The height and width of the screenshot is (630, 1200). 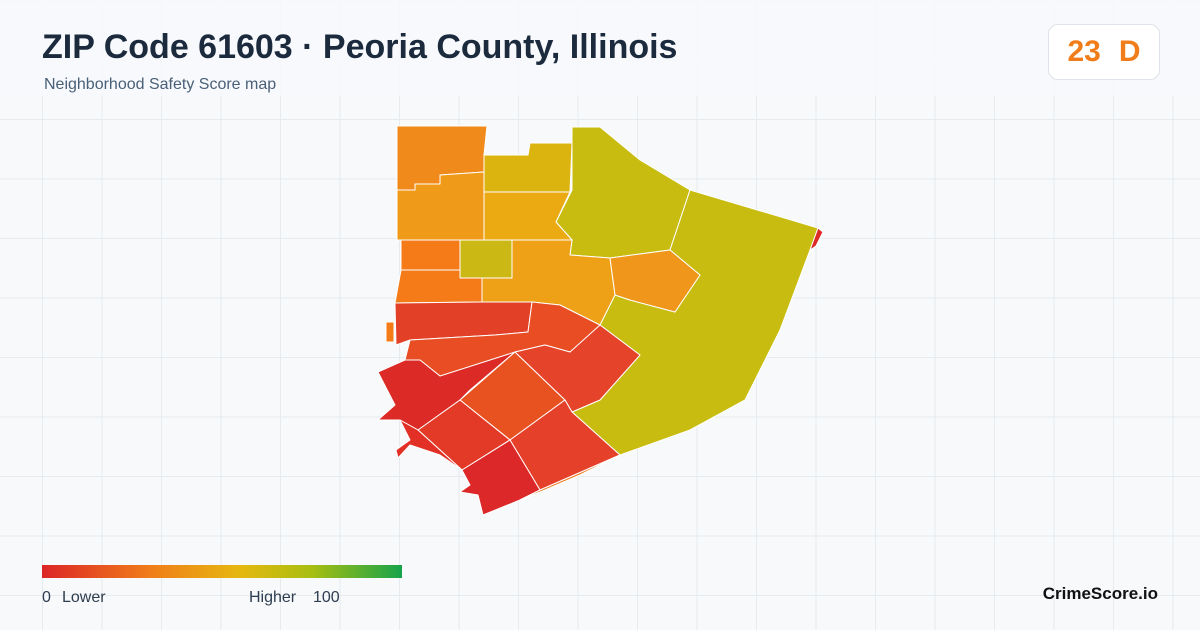 What do you see at coordinates (1129, 51) in the screenshot?
I see `grade: D` at bounding box center [1129, 51].